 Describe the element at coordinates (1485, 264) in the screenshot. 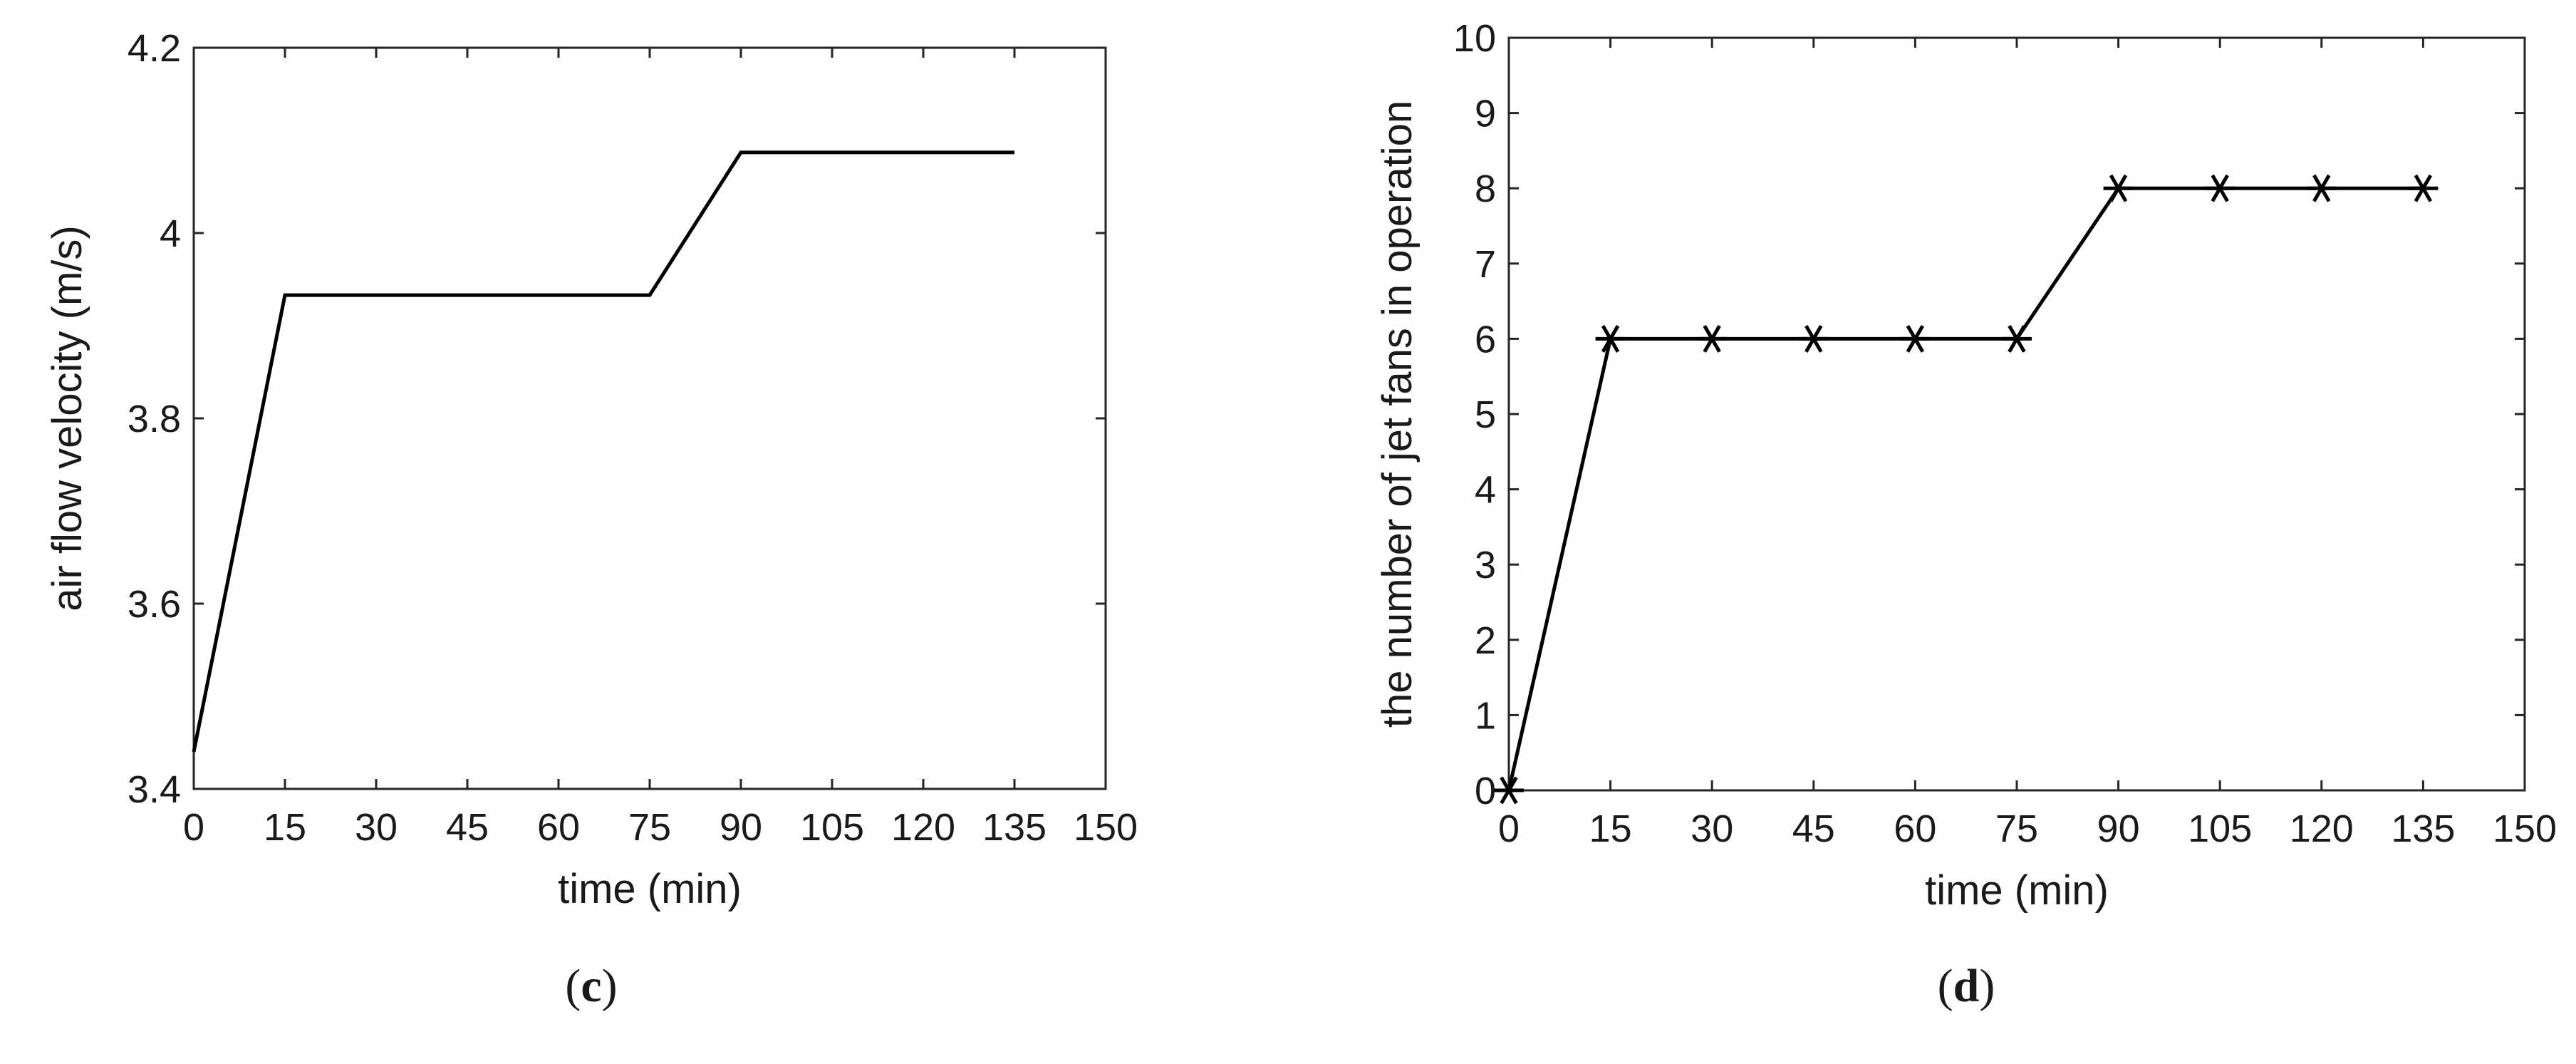

I see `y-tick-label: 7` at that location.